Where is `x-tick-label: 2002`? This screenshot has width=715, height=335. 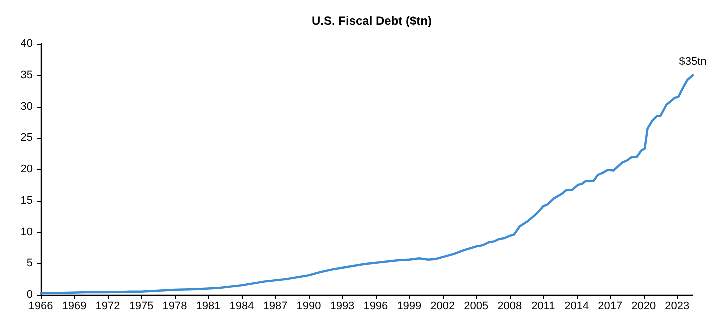
x-tick-label: 2002 is located at coordinates (443, 306).